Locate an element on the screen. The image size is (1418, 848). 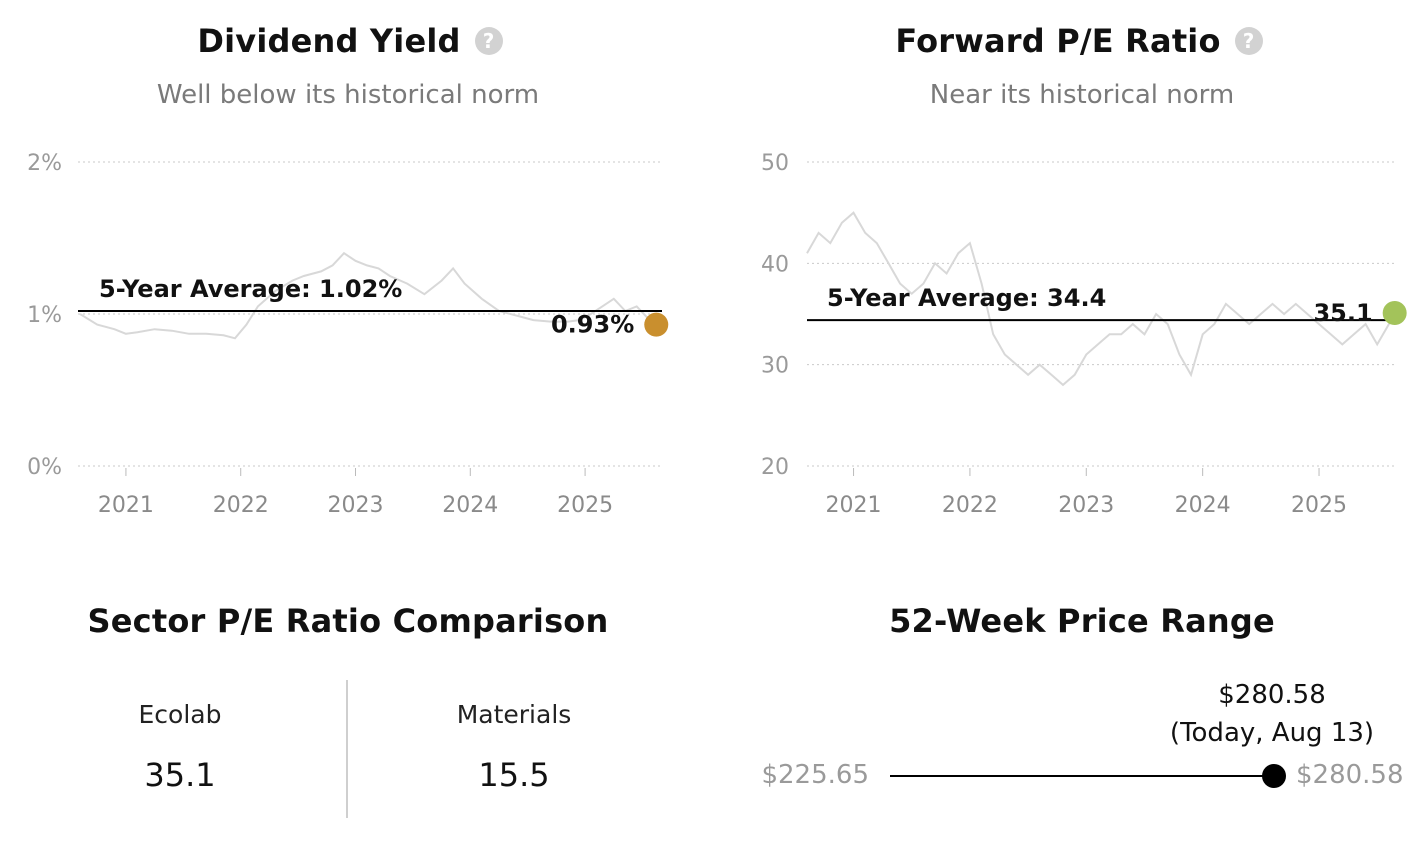
y-tick-label: 50 is located at coordinates (775, 163).